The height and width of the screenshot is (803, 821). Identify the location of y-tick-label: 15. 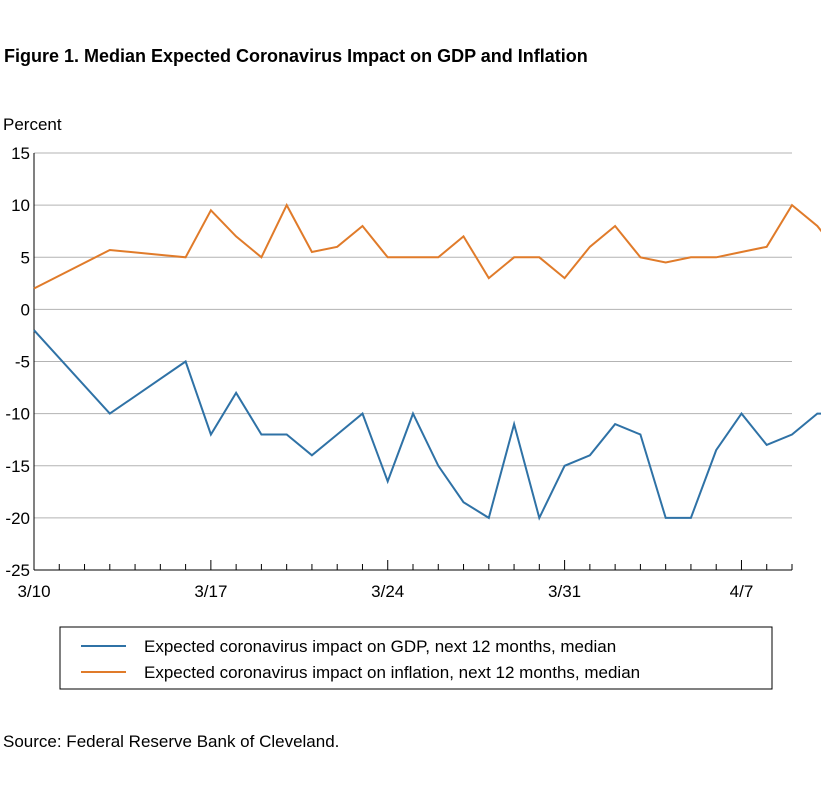
(20, 153).